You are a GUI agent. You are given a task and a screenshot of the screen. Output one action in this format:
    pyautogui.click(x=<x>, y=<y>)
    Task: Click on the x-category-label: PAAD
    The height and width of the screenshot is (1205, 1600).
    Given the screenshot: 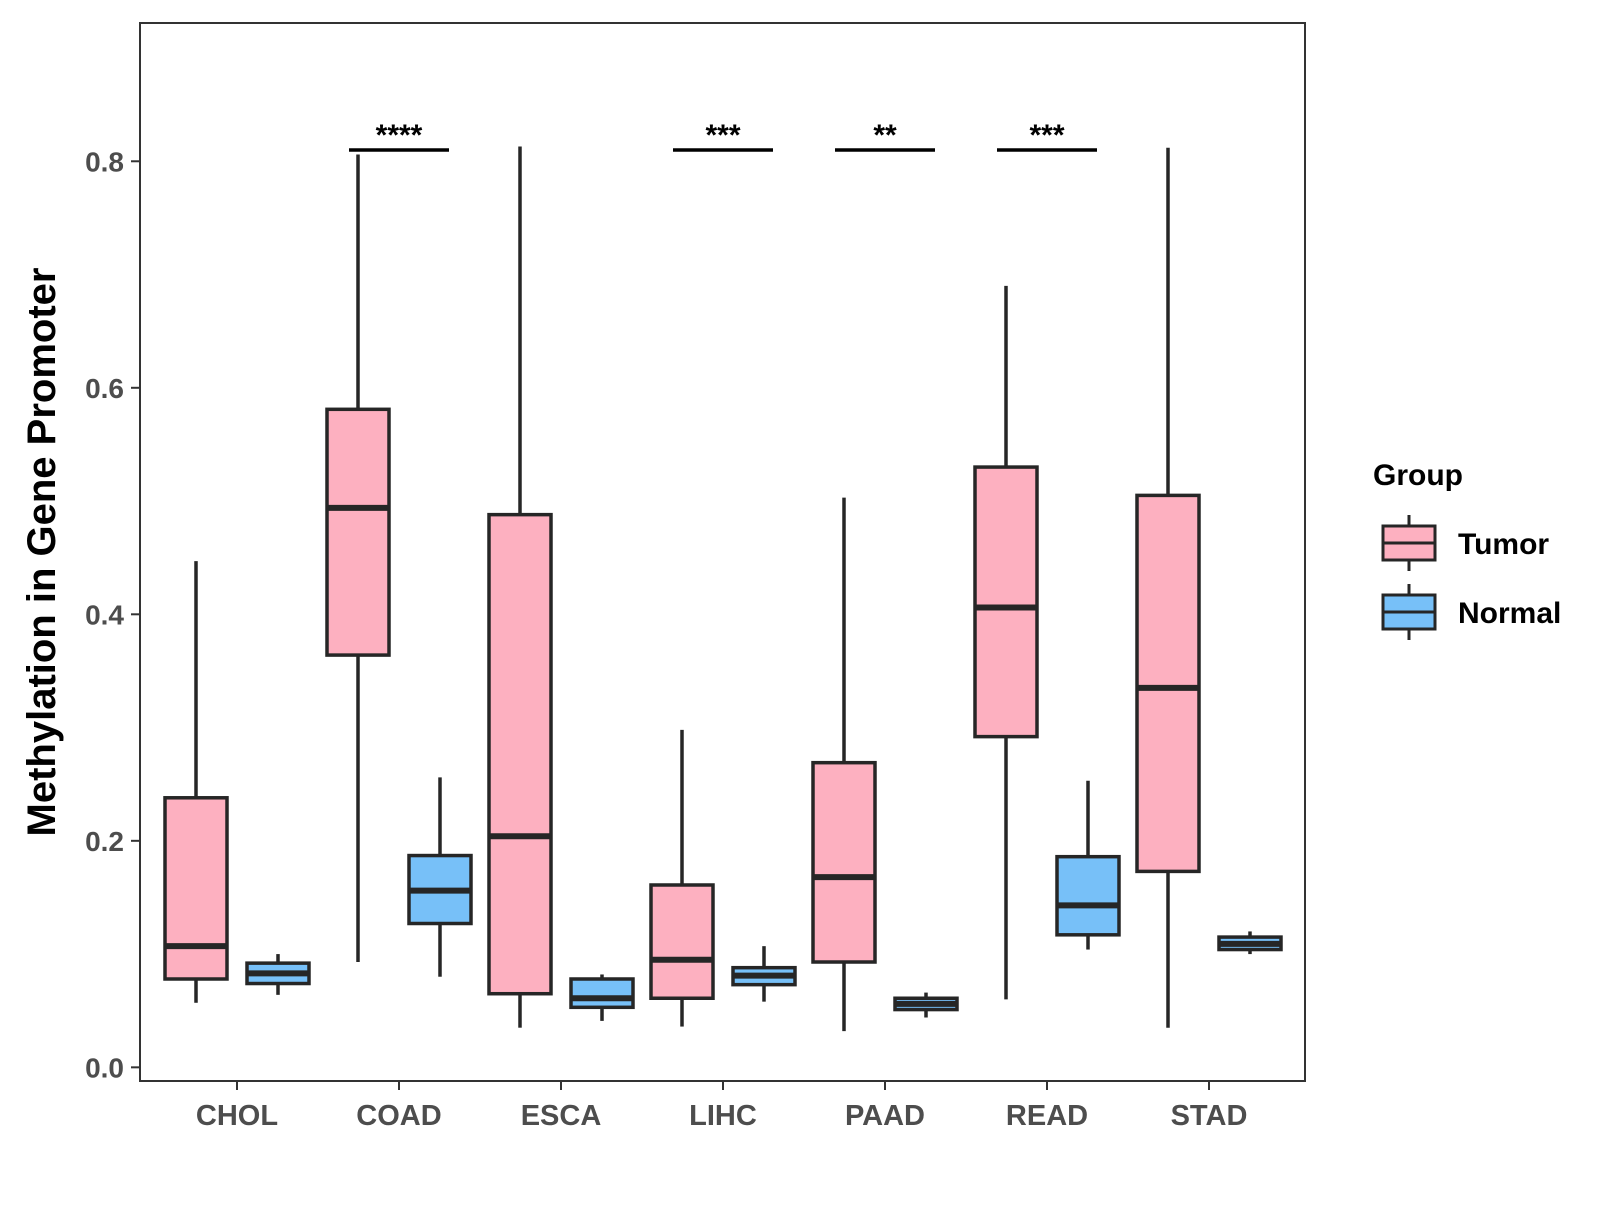 What is the action you would take?
    pyautogui.click(x=885, y=1116)
    